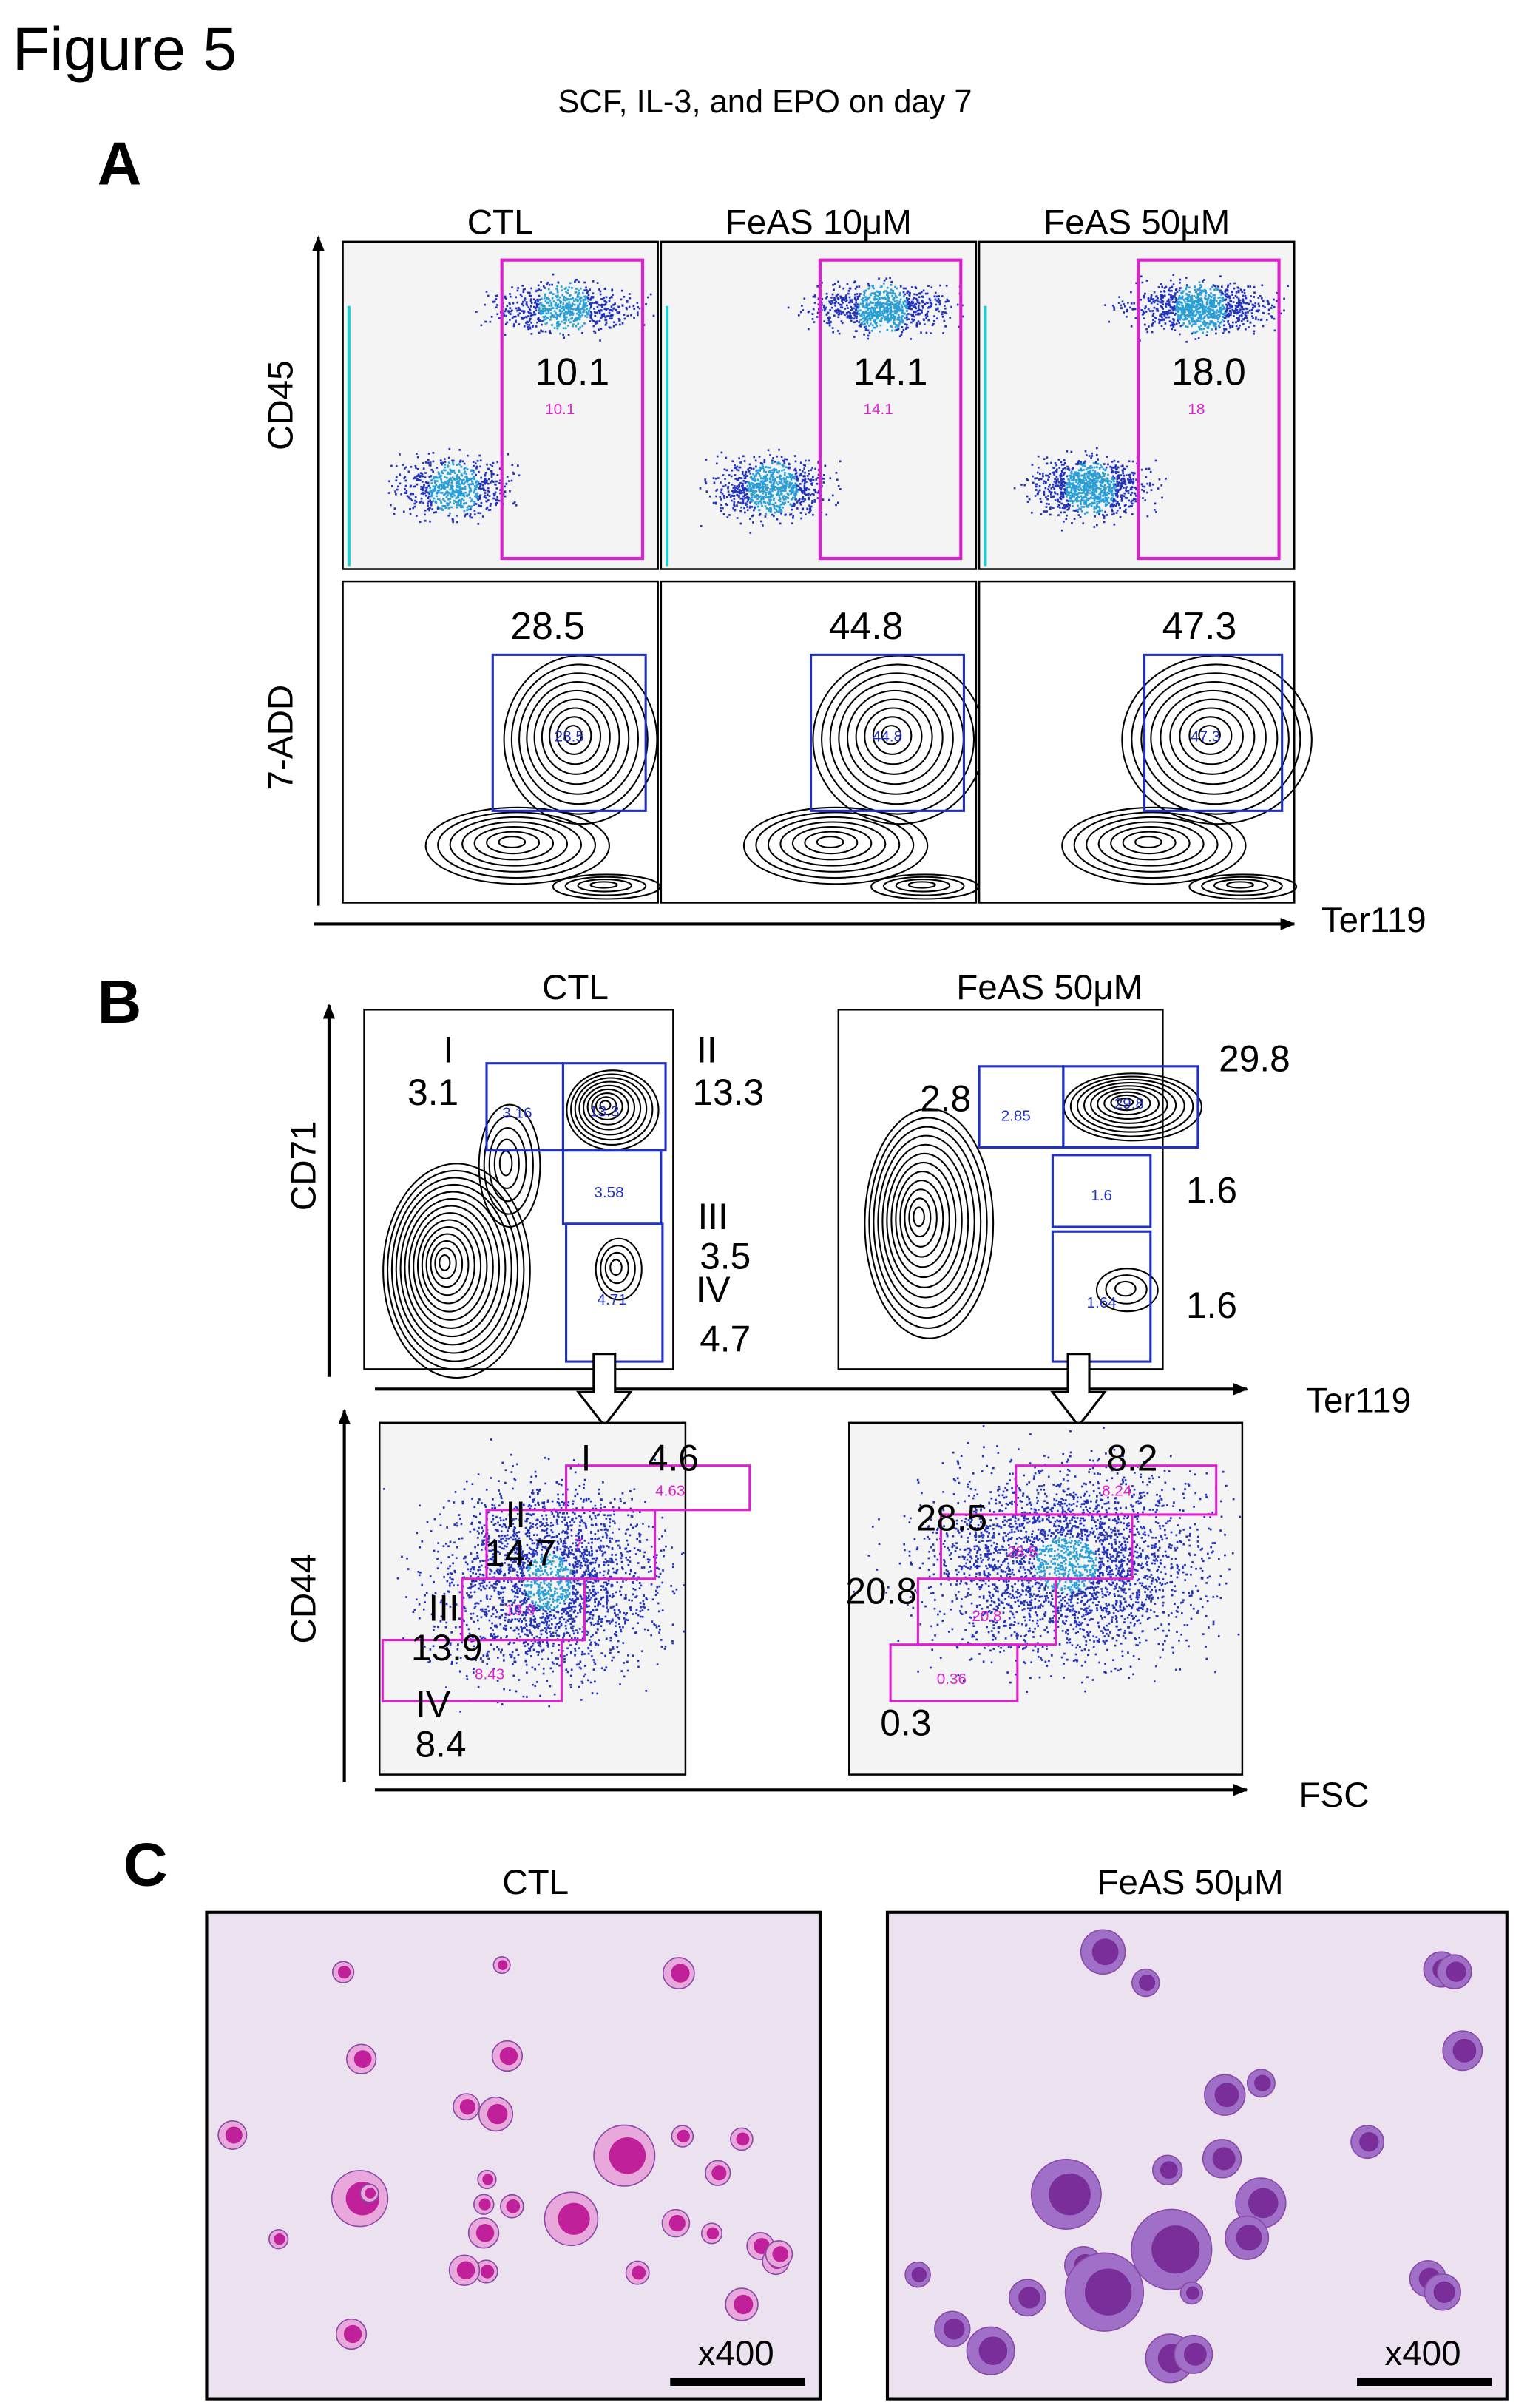  I want to click on gate-value: 14.1, so click(891, 371).